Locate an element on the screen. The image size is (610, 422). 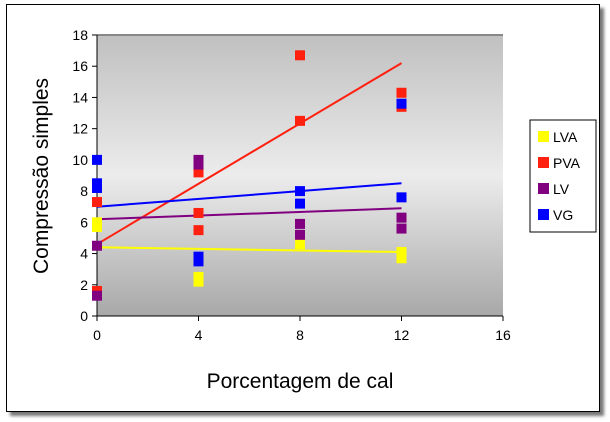
y-tick-label: 0 is located at coordinates (84, 316).